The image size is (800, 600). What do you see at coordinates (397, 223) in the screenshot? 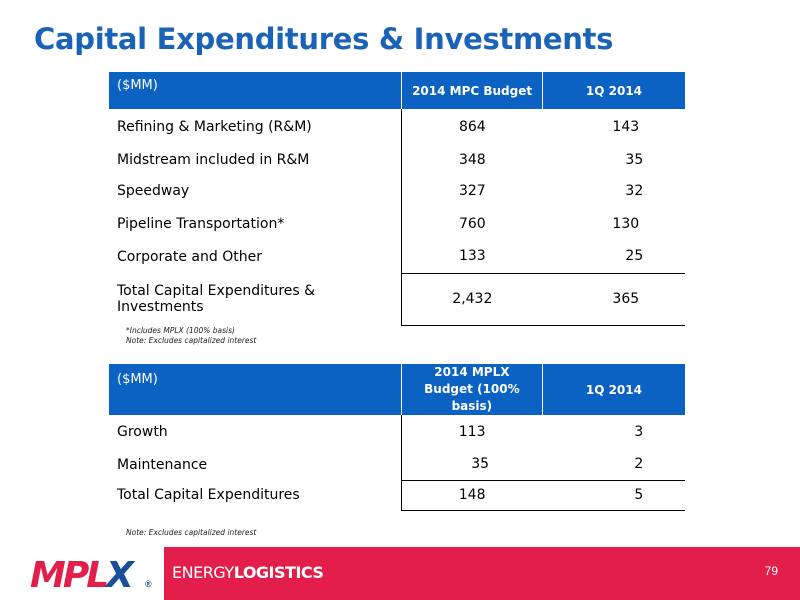
I see `table-row: Pipeline Transportation* 760 130` at bounding box center [397, 223].